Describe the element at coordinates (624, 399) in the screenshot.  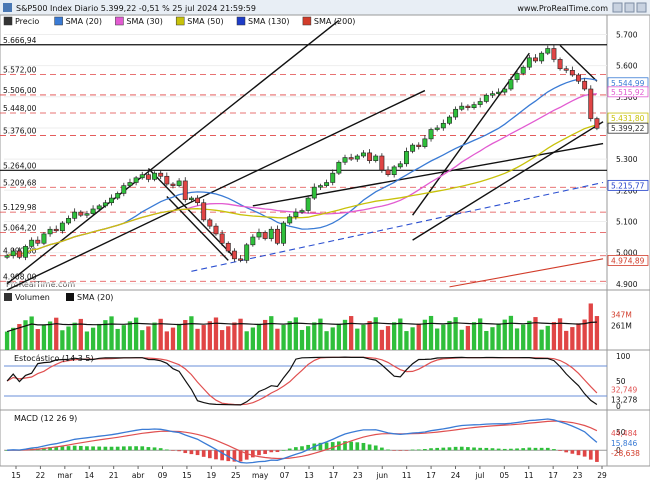
I see `stoch-last-value: 13,278` at that location.